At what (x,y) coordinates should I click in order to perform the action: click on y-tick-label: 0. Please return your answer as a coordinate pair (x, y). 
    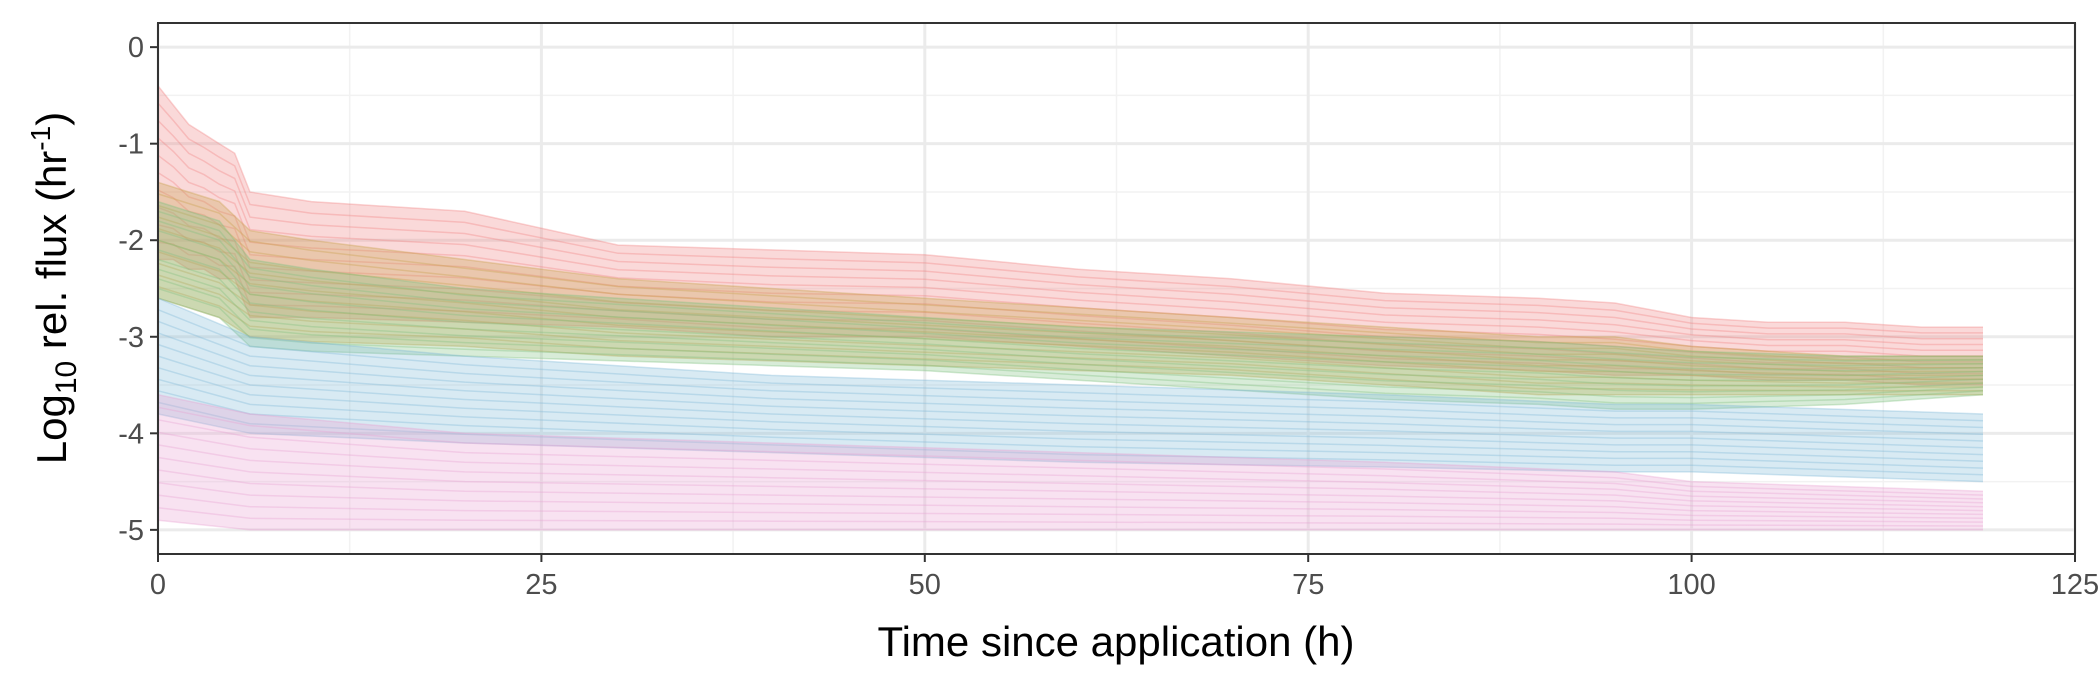
    Looking at the image, I should click on (136, 48).